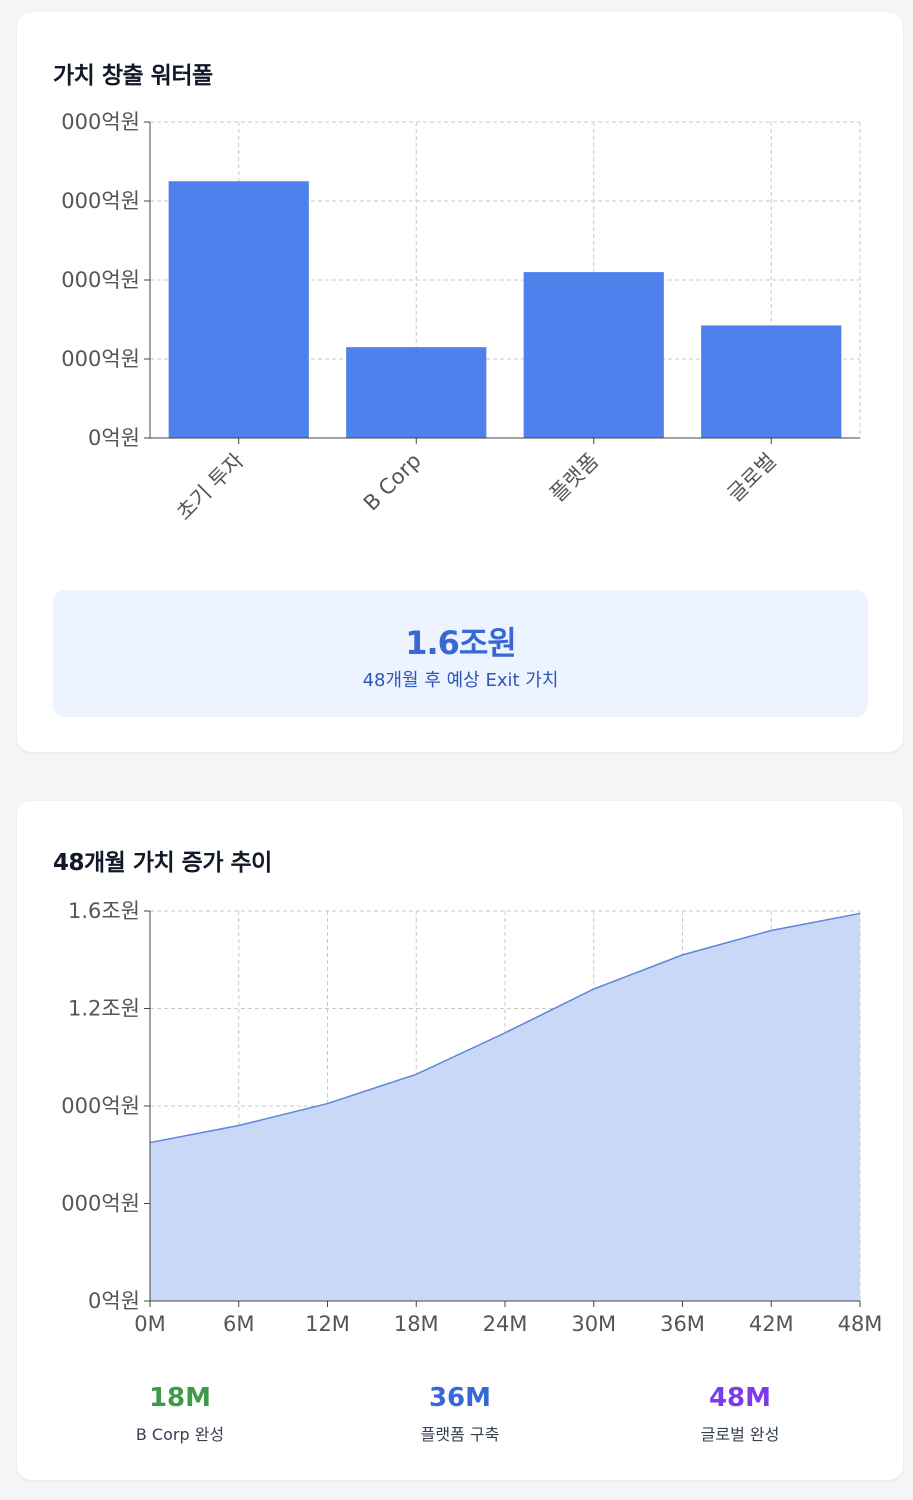 This screenshot has height=1500, width=913. I want to click on x-tick-label: 12M, so click(327, 1324).